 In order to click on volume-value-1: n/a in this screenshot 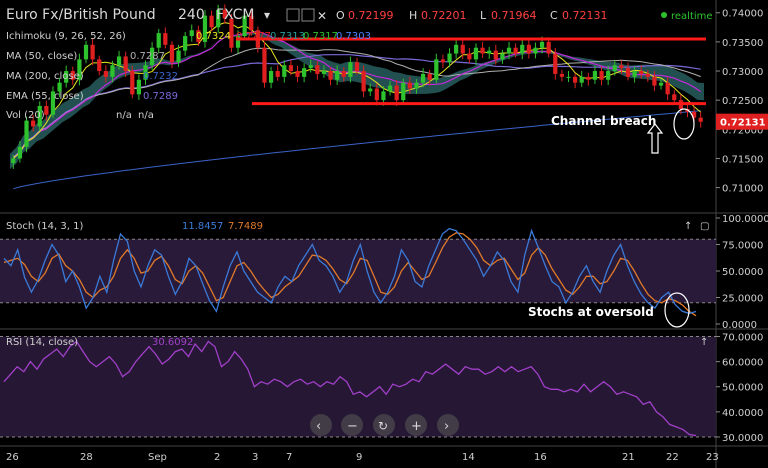, I will do `click(124, 115)`.